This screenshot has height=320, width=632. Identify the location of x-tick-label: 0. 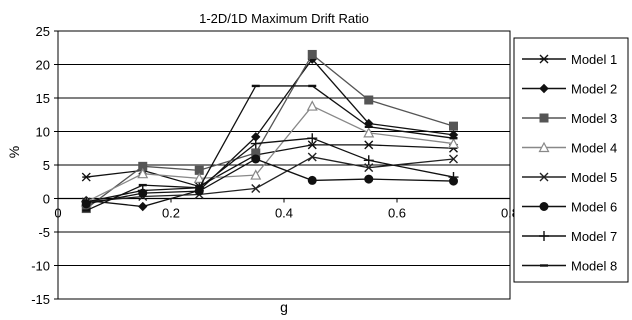
(57, 213).